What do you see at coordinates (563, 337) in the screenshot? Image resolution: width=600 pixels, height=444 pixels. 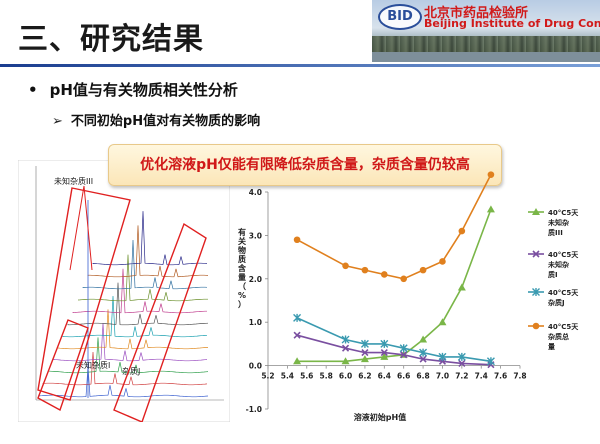 I see `legend-label: 40°C5天杂质总量` at bounding box center [563, 337].